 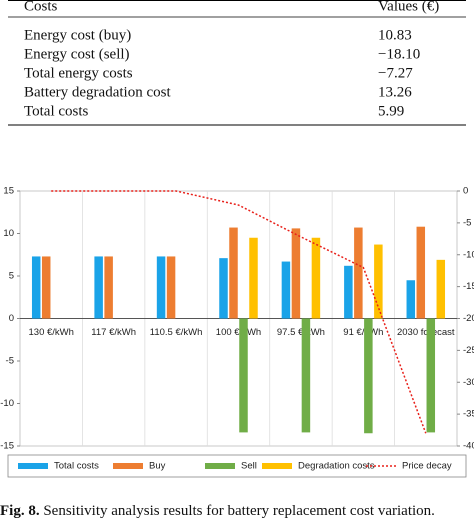 What do you see at coordinates (395, 73) in the screenshot?
I see `table-cell: −7.27` at bounding box center [395, 73].